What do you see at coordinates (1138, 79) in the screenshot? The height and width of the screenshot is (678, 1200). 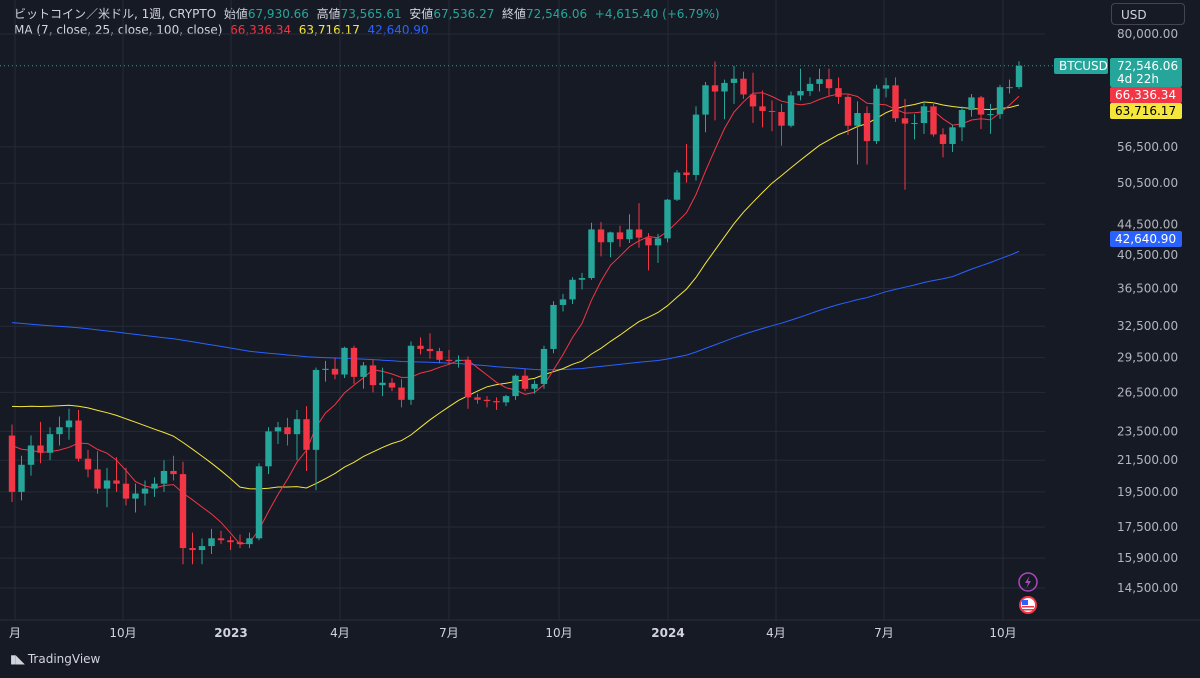 I see `countdown-label: 4d 22h` at bounding box center [1138, 79].